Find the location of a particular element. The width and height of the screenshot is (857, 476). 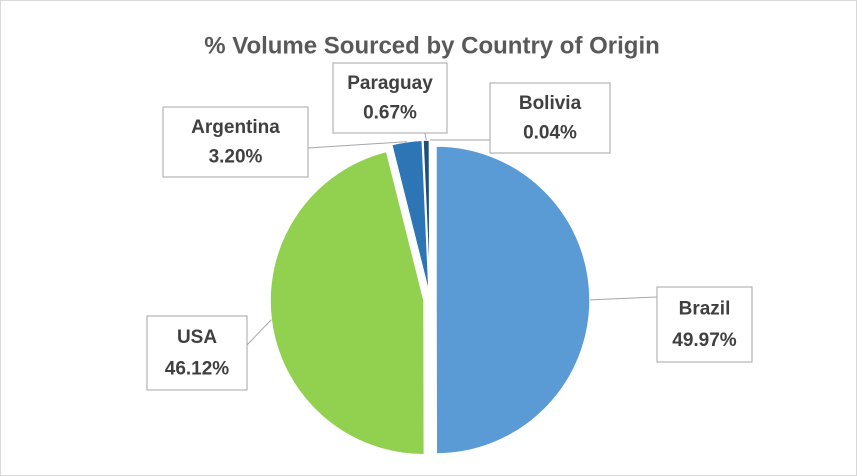

value-label: 0.04% is located at coordinates (550, 132).